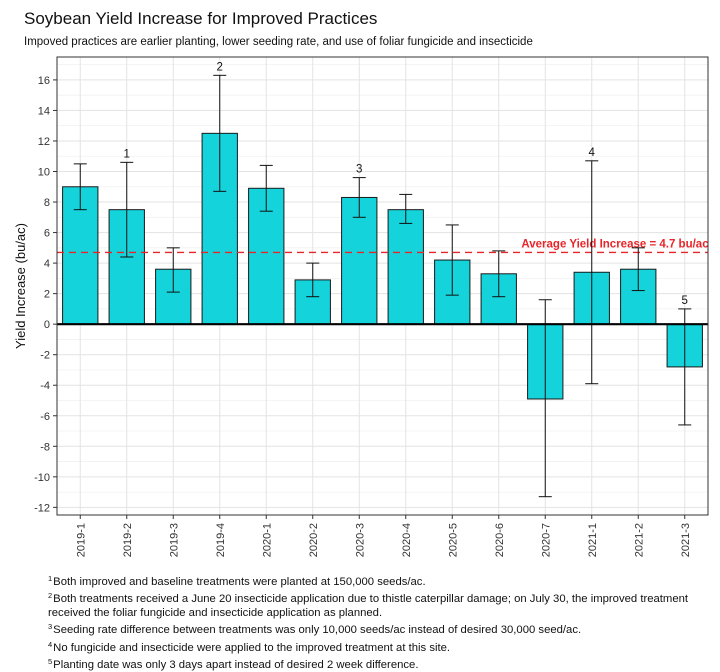 This screenshot has height=672, width=720. What do you see at coordinates (685, 301) in the screenshot?
I see `bar-annotation-label: 5` at bounding box center [685, 301].